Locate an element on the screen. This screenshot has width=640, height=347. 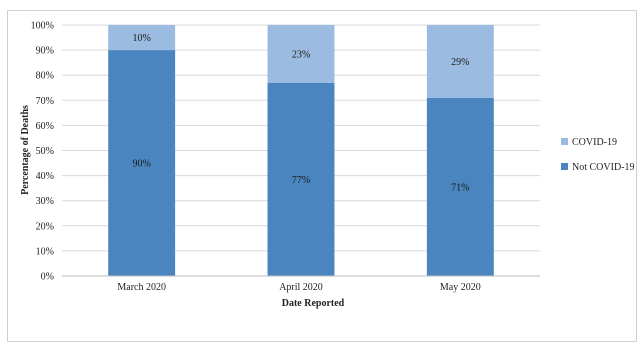
bar-data-label: 71% is located at coordinates (460, 187).